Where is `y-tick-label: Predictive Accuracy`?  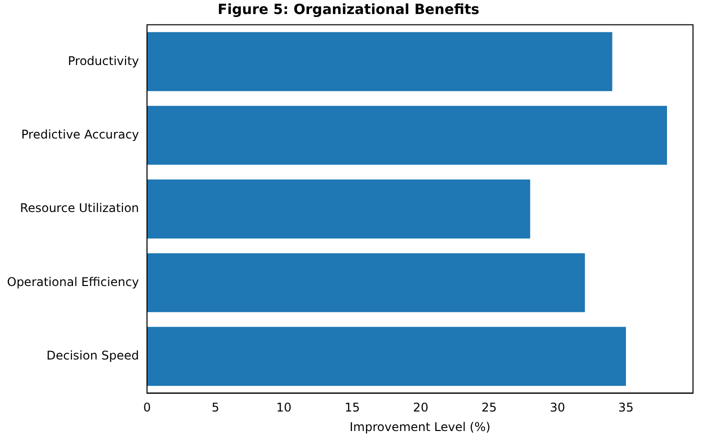 y-tick-label: Predictive Accuracy is located at coordinates (80, 134).